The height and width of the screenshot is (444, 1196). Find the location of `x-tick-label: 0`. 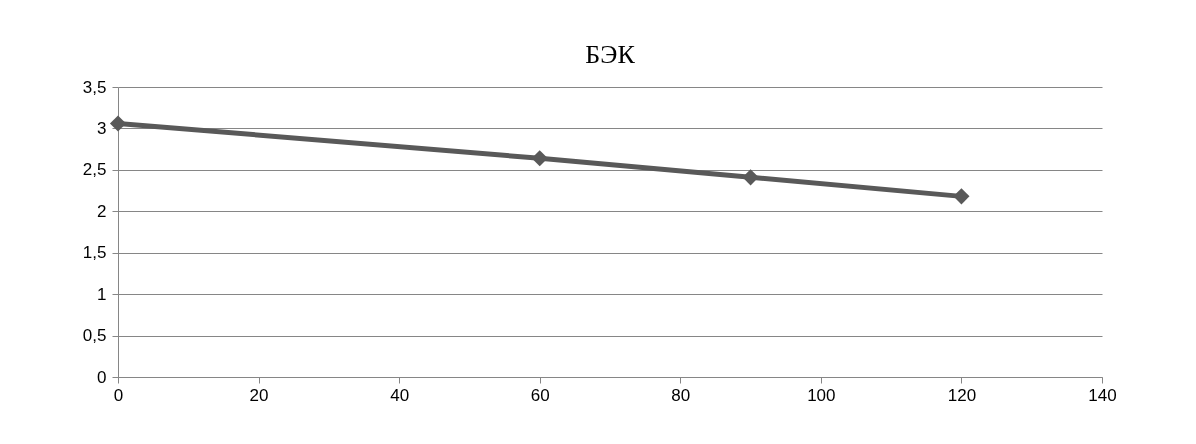

x-tick-label: 0 is located at coordinates (118, 395).